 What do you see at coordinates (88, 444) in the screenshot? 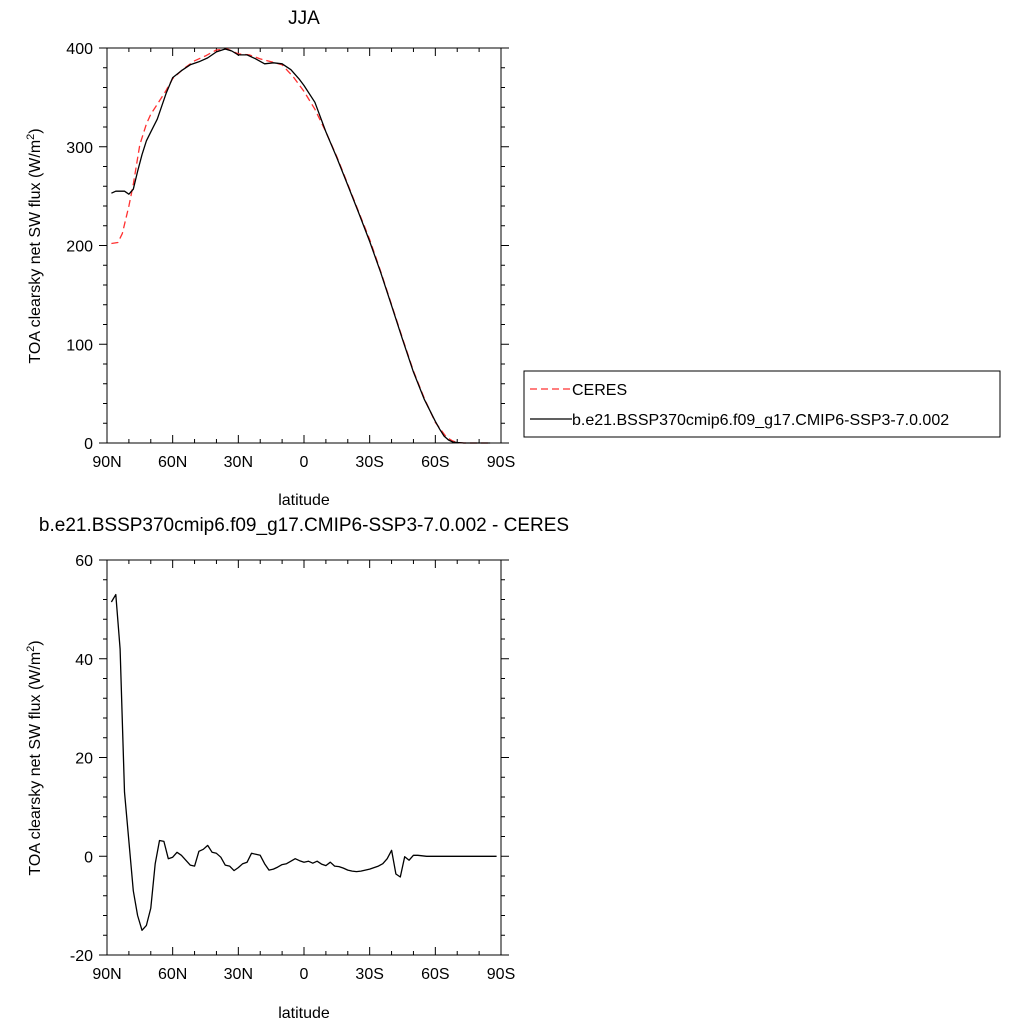
I see `top-y-tick-label: 0` at bounding box center [88, 444].